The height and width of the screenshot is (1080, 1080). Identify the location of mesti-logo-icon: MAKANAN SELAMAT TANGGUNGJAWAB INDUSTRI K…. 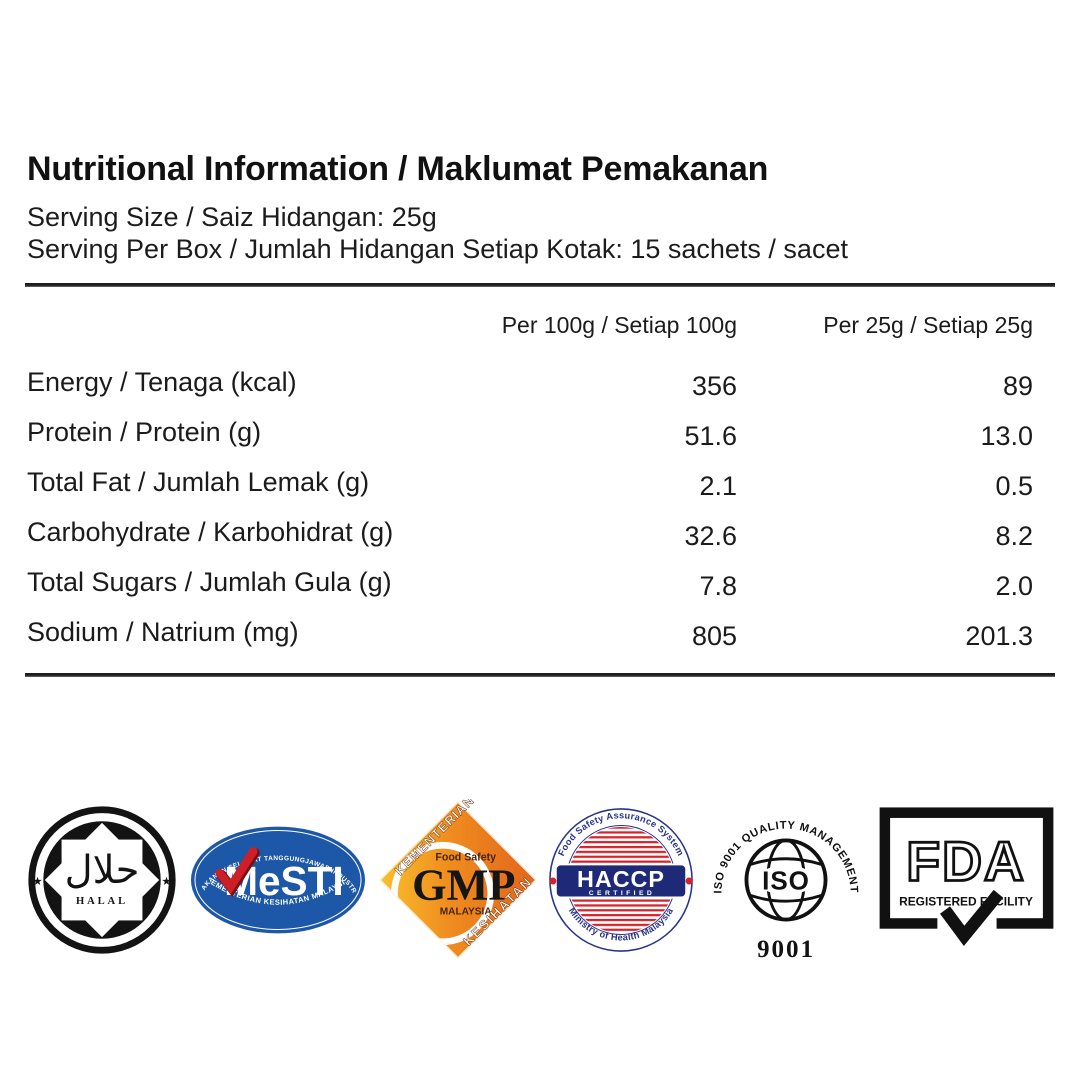
(277, 878).